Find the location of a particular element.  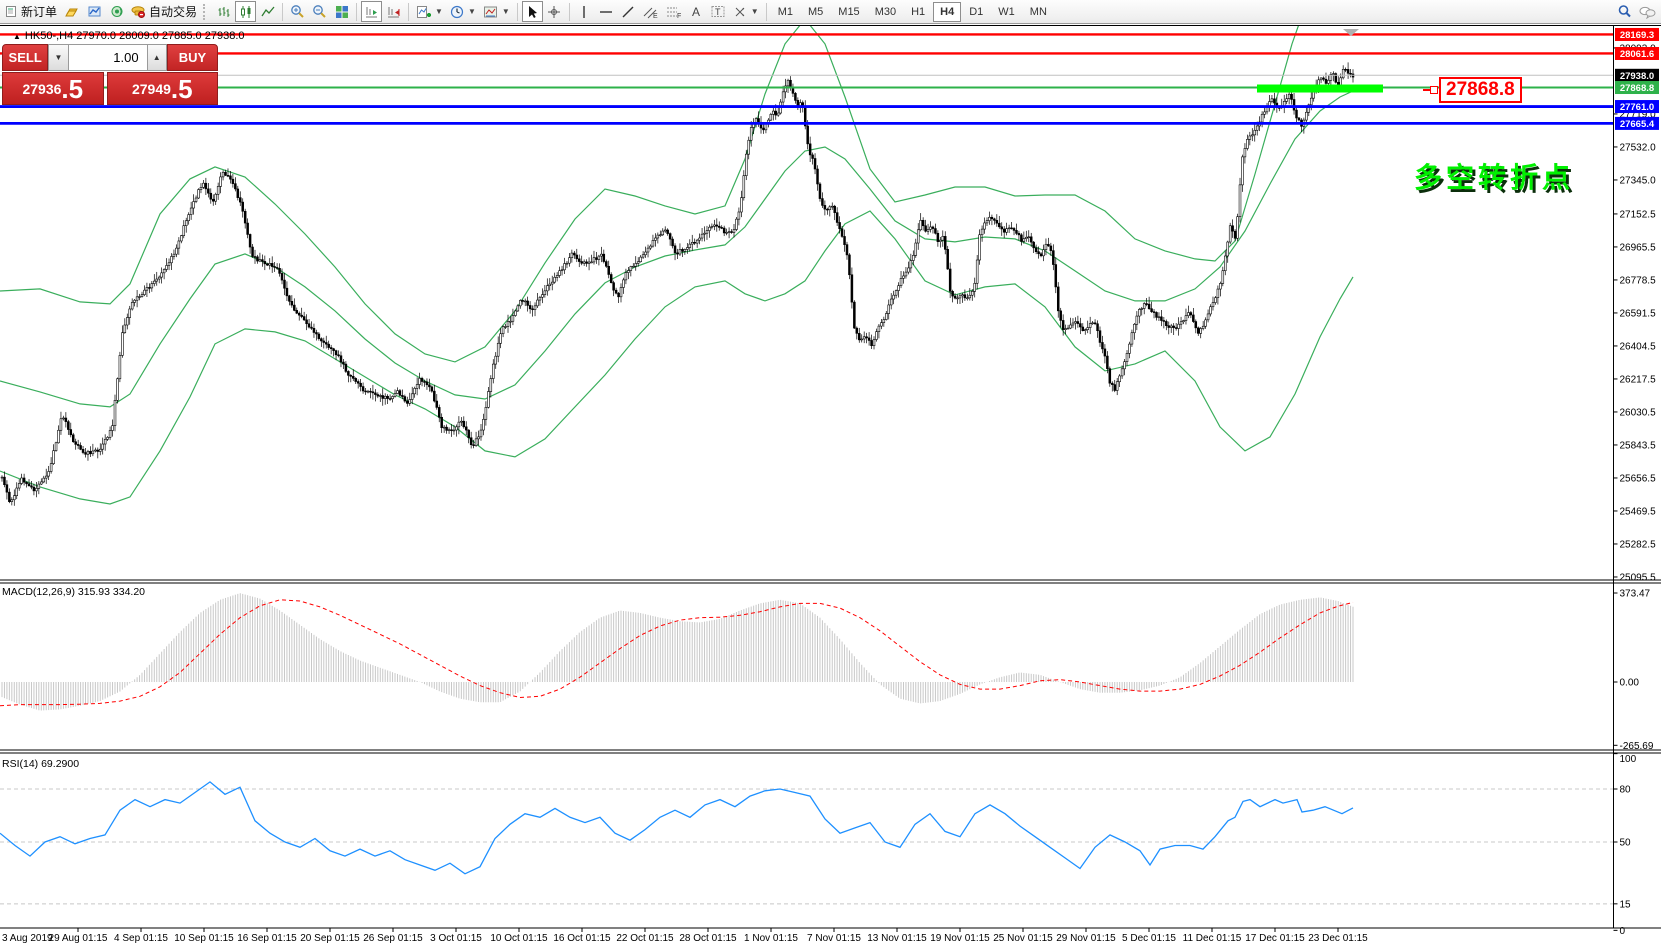

timeframe-d1: D1 is located at coordinates (976, 12).